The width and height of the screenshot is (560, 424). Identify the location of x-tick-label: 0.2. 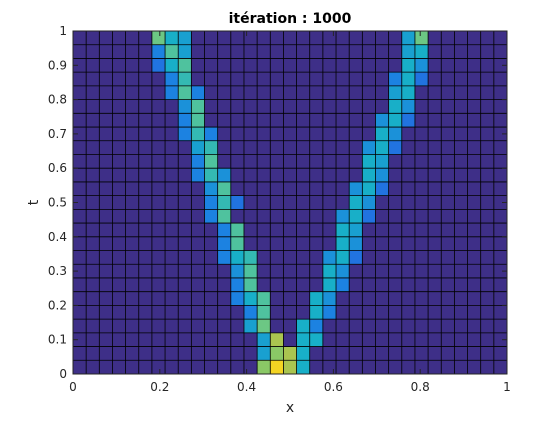
(159, 387).